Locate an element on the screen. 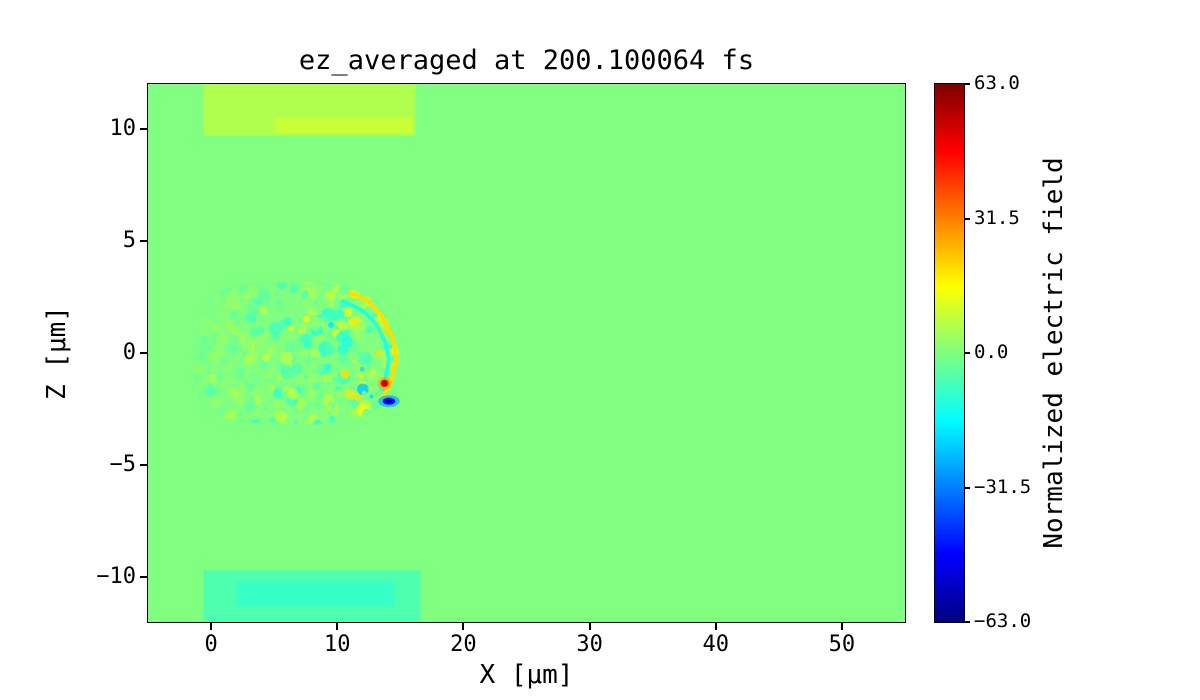  colorbar-tick-label: −63.0 is located at coordinates (1003, 621).